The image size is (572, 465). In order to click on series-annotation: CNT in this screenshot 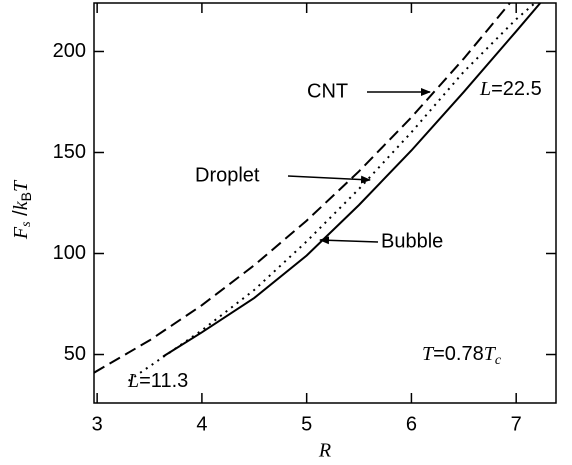, I will do `click(327, 91)`.